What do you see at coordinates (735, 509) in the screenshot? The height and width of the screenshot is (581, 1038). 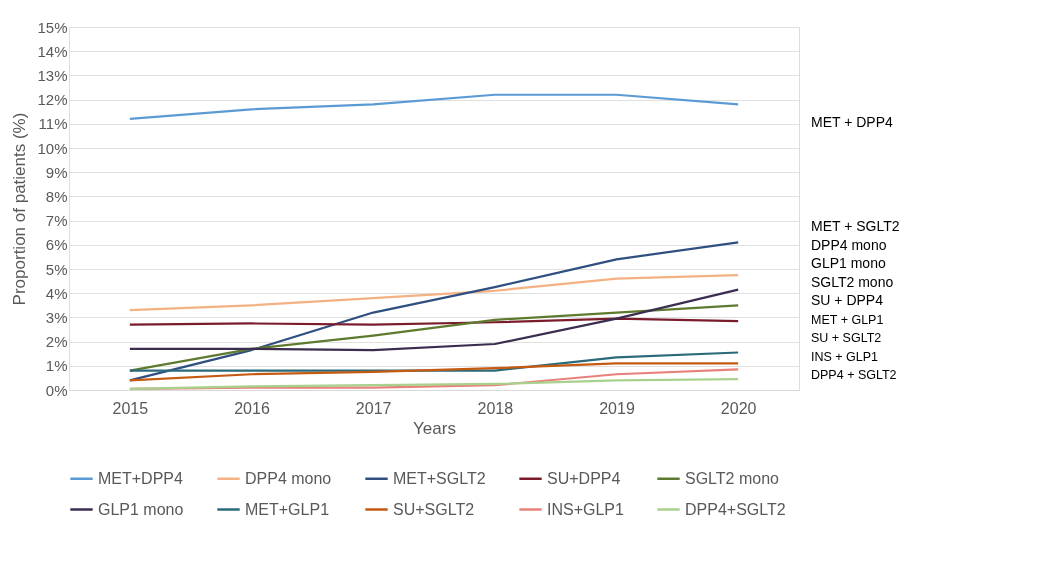 I see `legend-label: DPP4+SGLT2` at bounding box center [735, 509].